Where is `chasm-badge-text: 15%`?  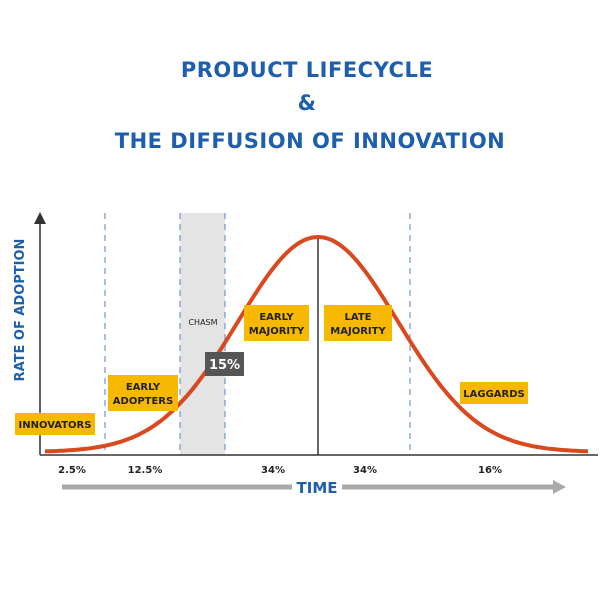 chasm-badge-text: 15% is located at coordinates (224, 365).